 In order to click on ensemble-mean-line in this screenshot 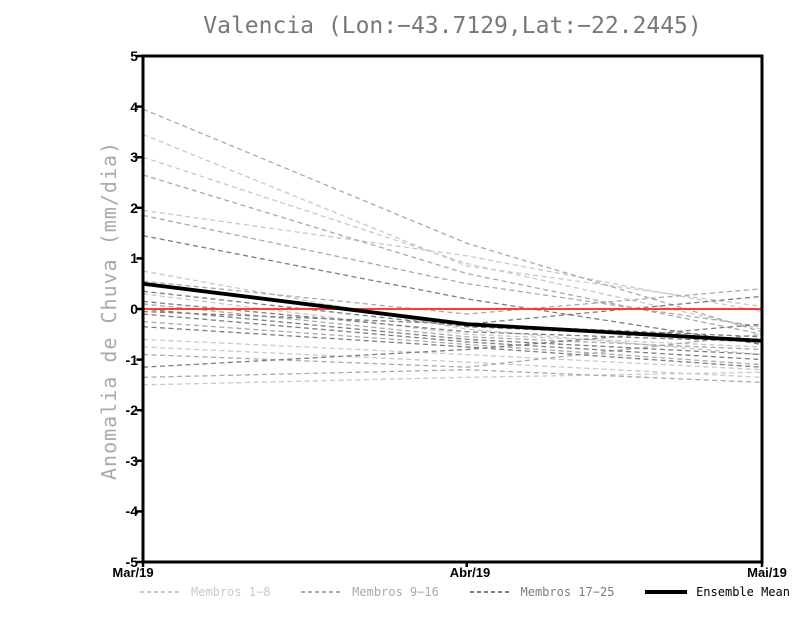, I will do `click(452, 312)`.